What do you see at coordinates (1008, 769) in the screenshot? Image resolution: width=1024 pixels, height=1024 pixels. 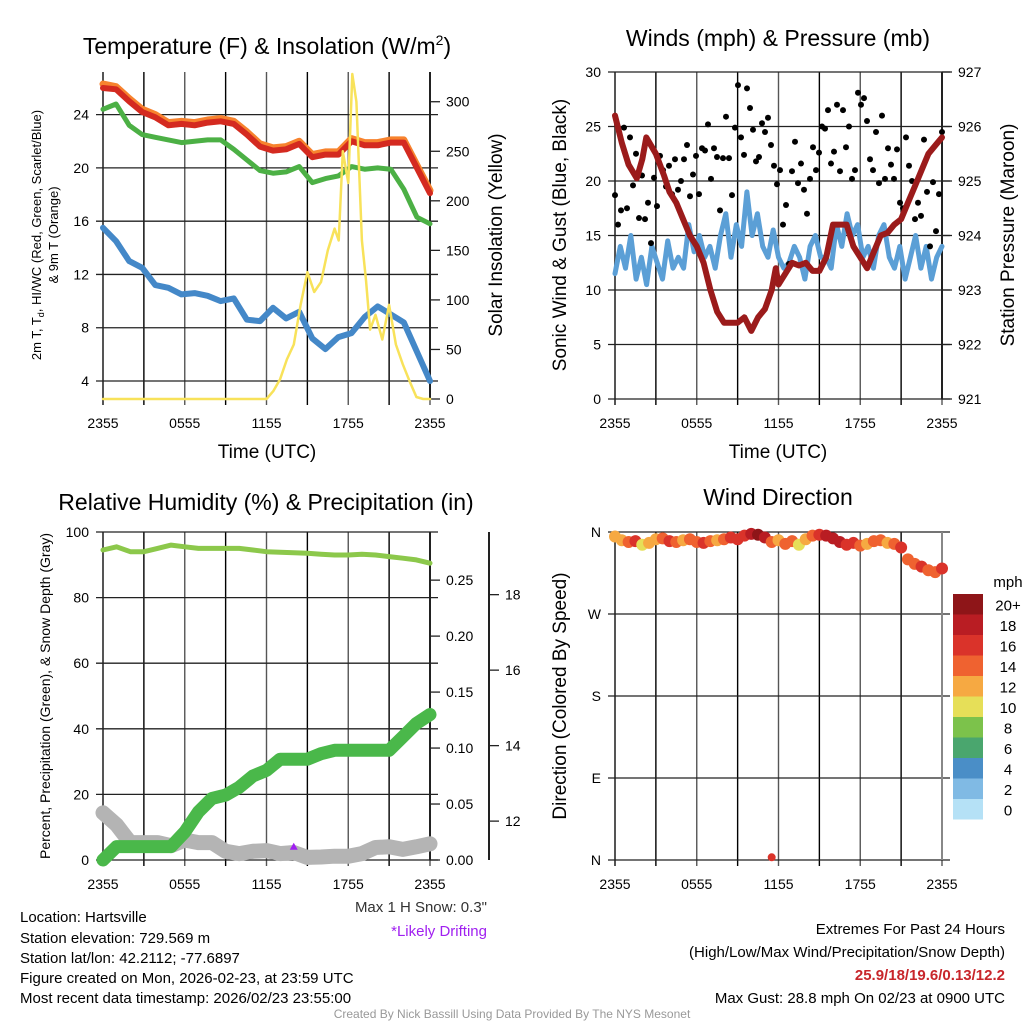 I see `colorbar-tick-label: 4` at bounding box center [1008, 769].